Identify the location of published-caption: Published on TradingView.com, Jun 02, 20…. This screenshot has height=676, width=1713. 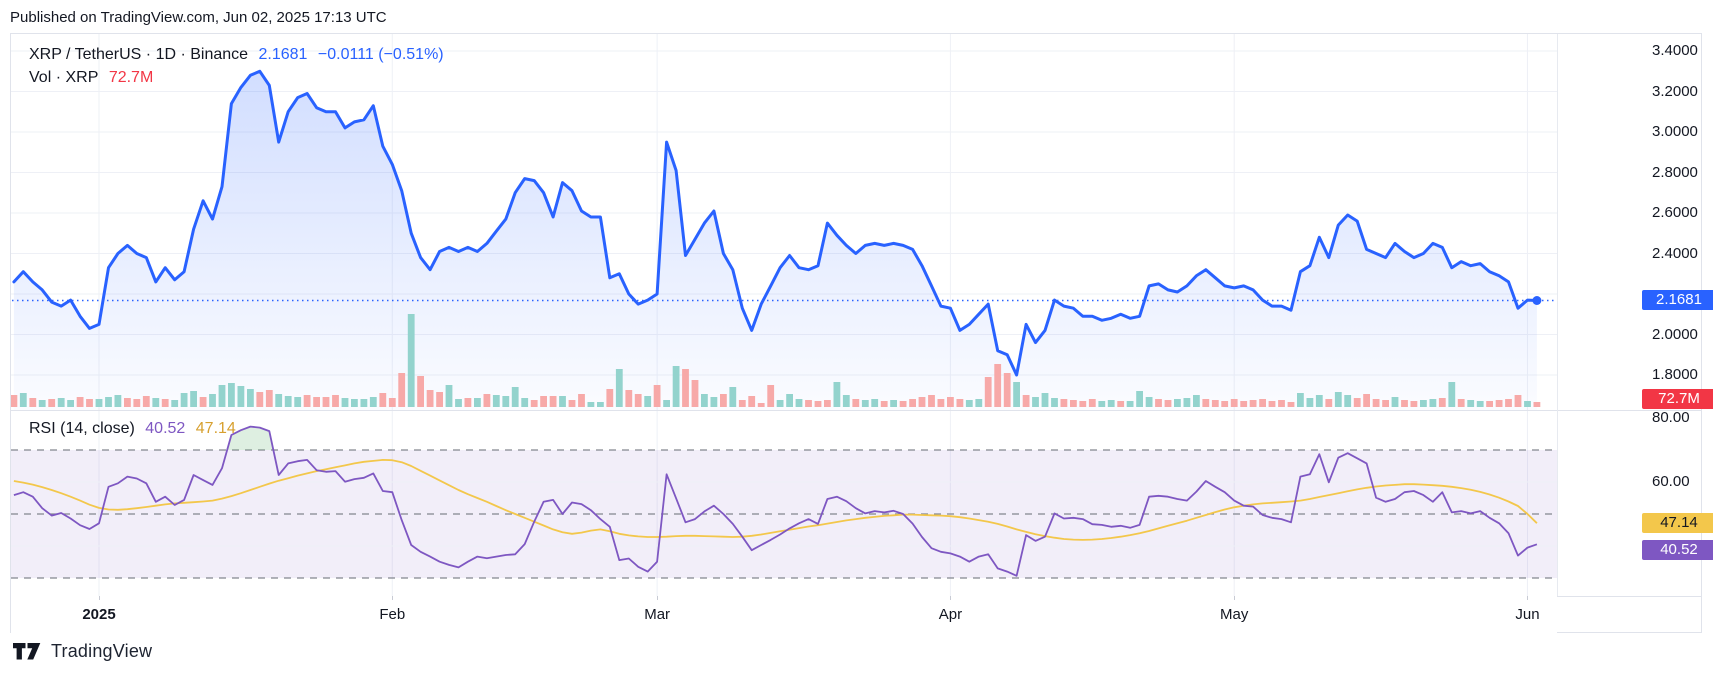
(198, 17).